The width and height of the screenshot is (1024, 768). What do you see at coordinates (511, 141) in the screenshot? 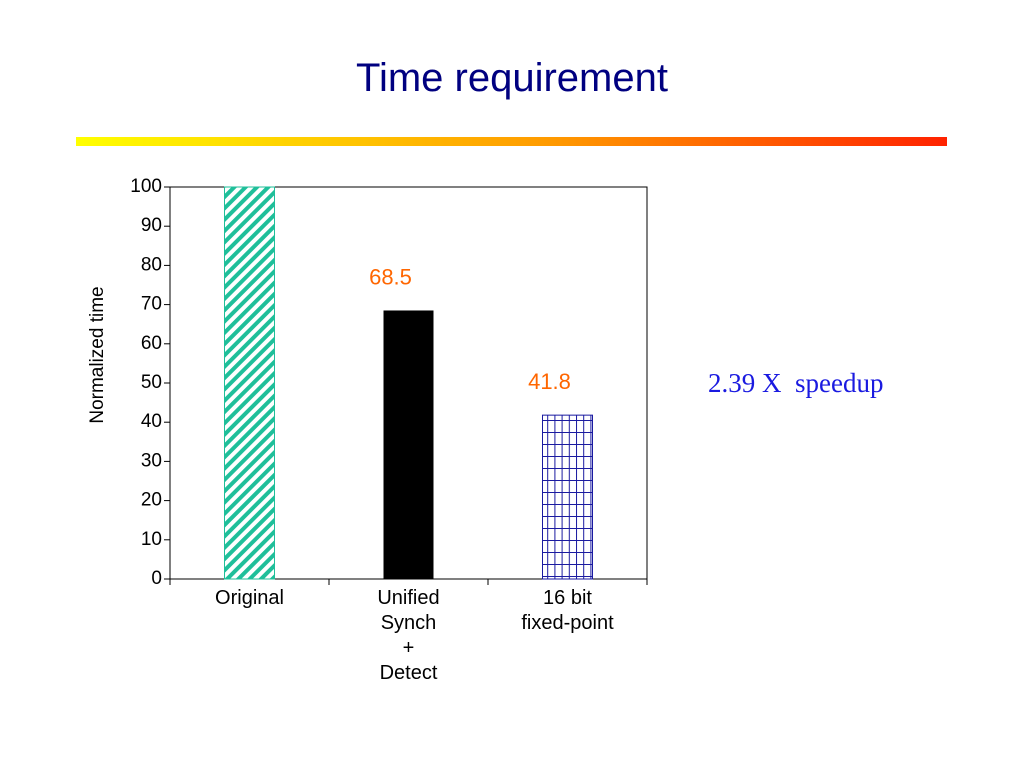
I see `title-rule` at bounding box center [511, 141].